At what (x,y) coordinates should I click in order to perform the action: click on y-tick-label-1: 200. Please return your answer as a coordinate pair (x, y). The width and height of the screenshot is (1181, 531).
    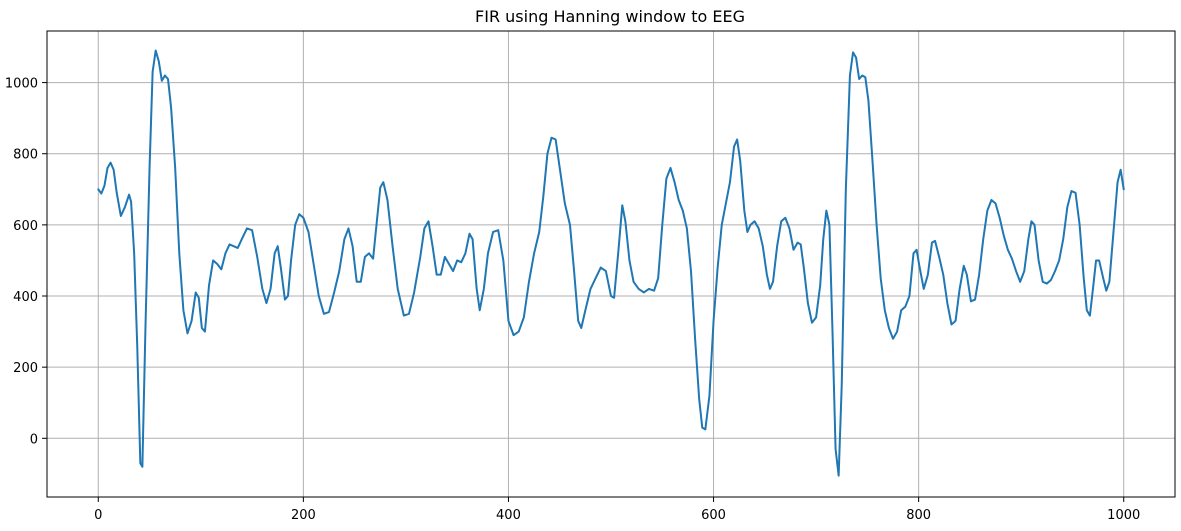
    Looking at the image, I should click on (25, 368).